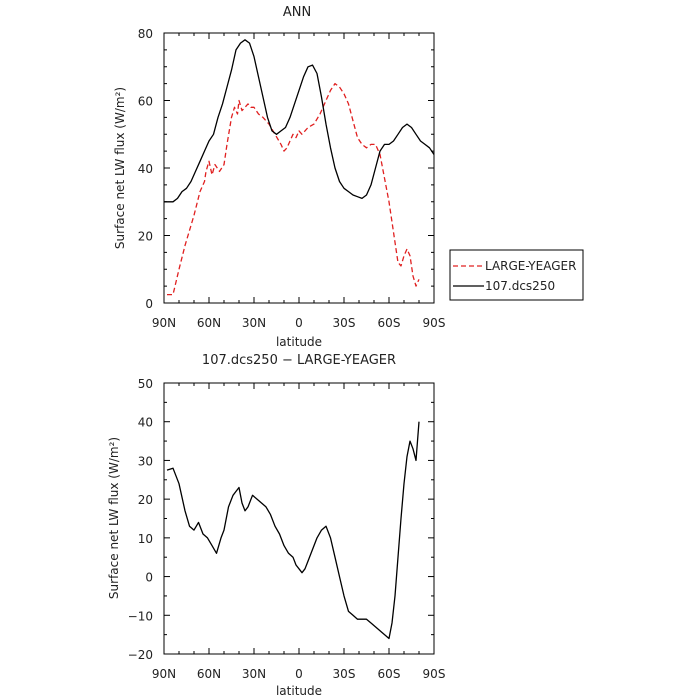 The width and height of the screenshot is (700, 700). I want to click on y-tick-label: 80, so click(145, 34).